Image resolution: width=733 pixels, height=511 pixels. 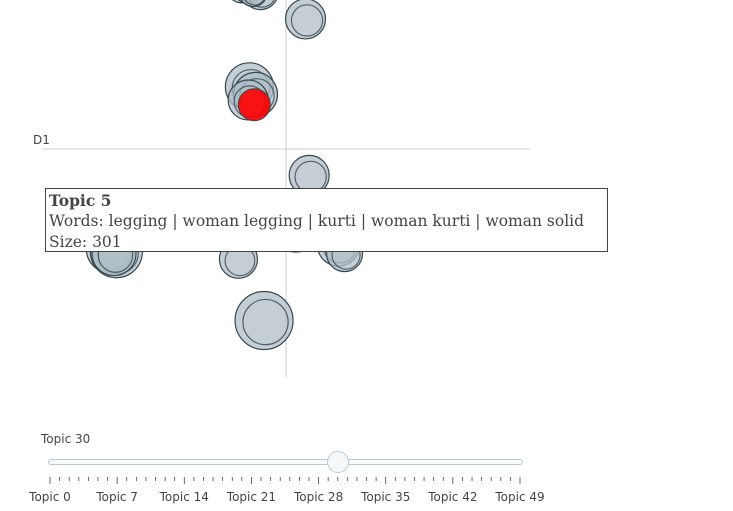 What do you see at coordinates (49, 497) in the screenshot?
I see `slider-tick-label: Topic 0` at bounding box center [49, 497].